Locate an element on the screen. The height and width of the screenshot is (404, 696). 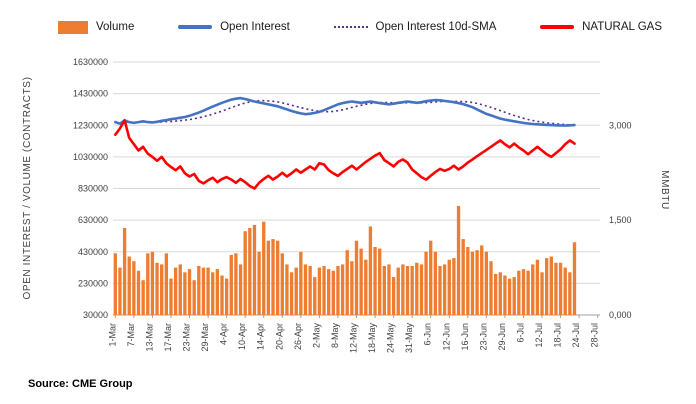
svg-text: 20-Apr is located at coordinates (279, 336).